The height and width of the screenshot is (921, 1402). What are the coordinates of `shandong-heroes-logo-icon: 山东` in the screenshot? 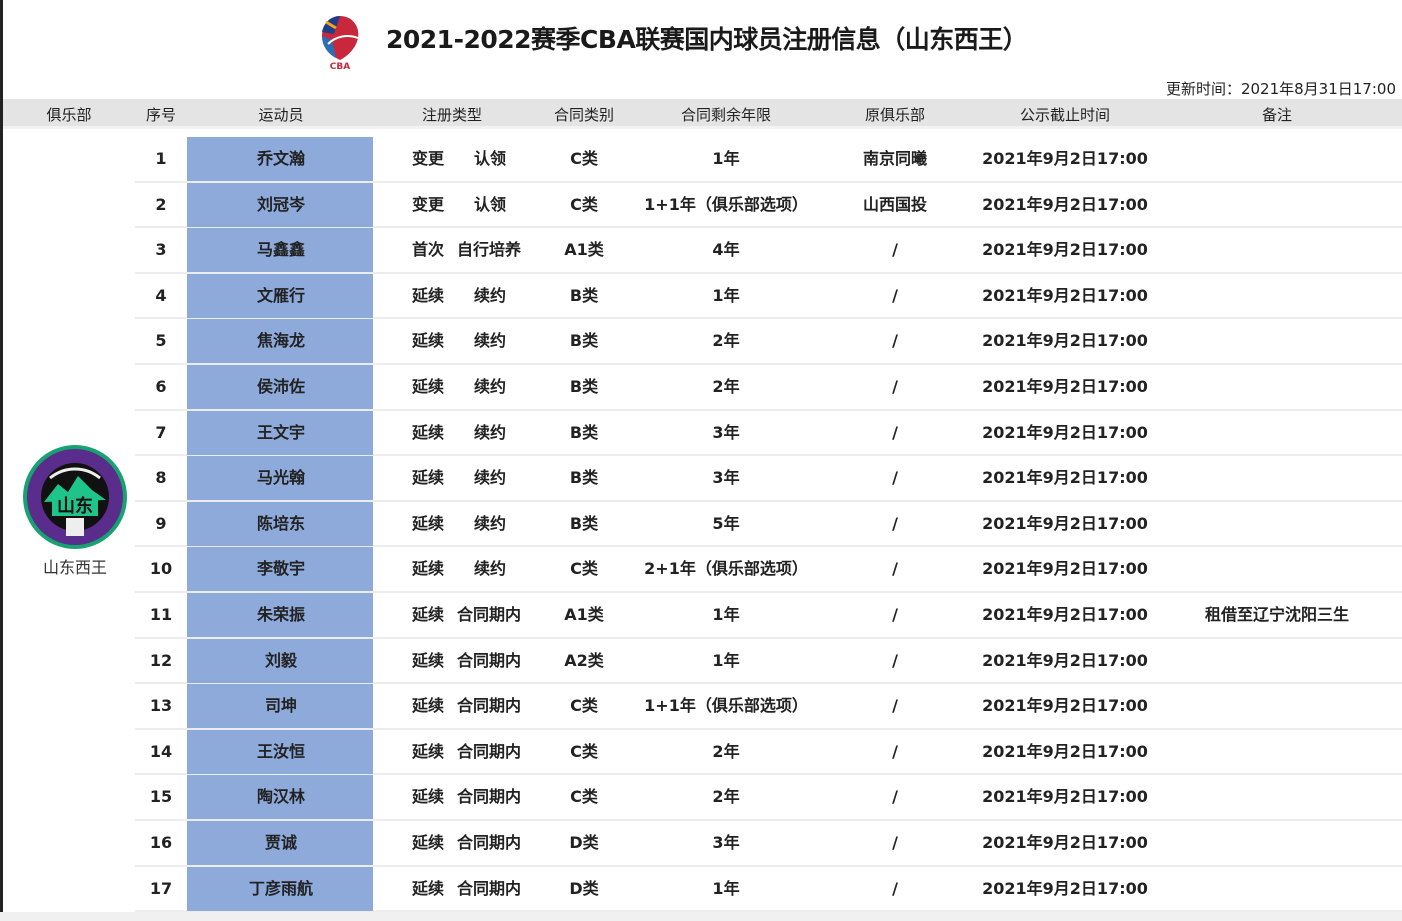 It's located at (75, 497).